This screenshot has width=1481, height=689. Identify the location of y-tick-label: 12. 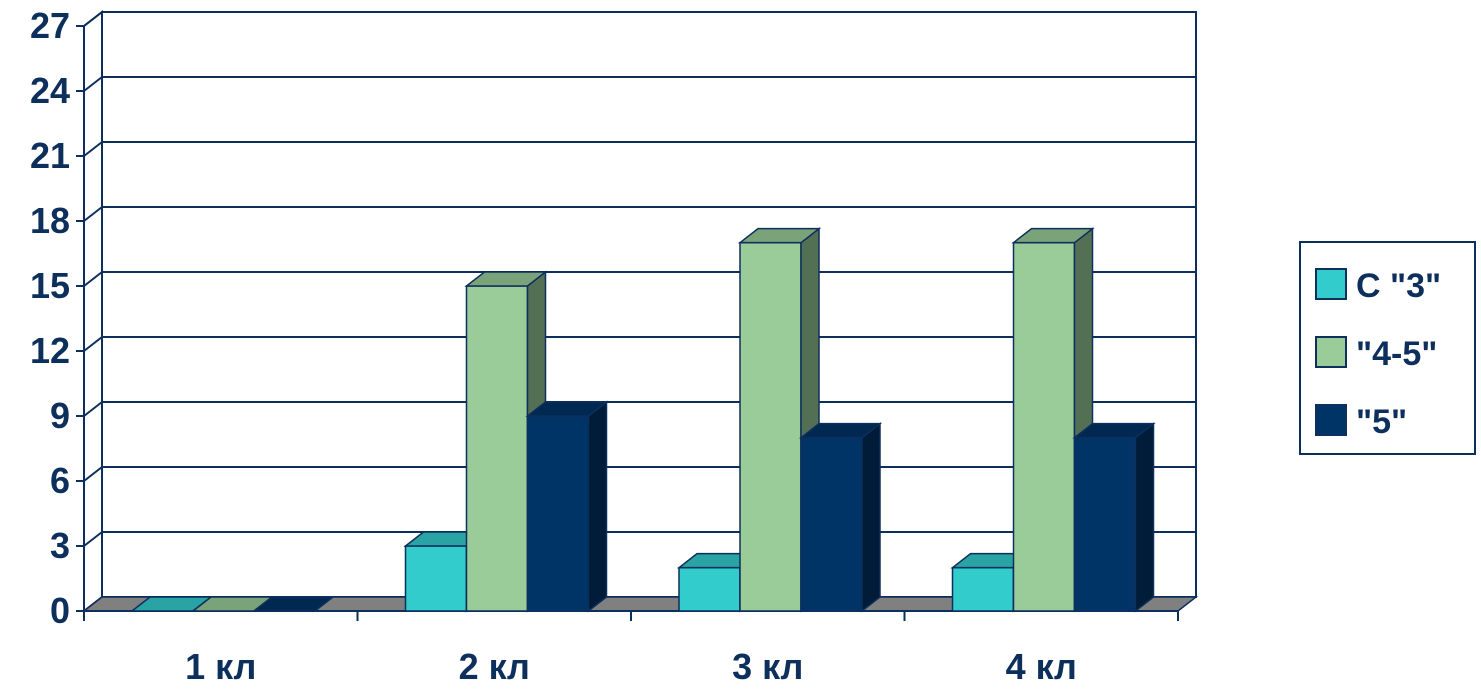
(50, 350).